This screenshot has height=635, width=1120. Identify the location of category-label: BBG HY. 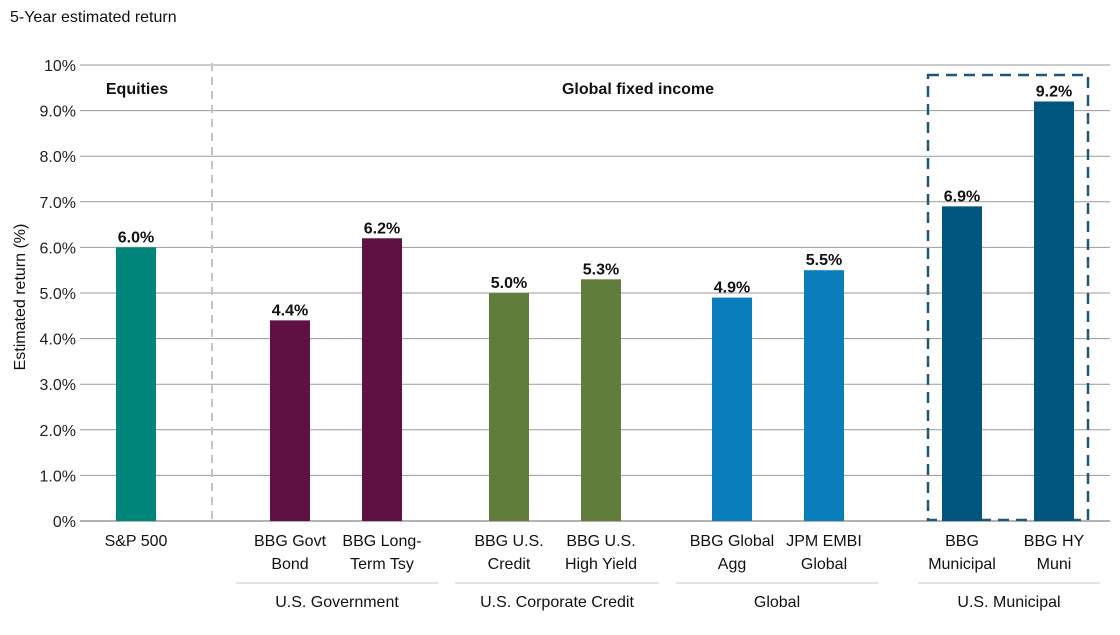
(1054, 541).